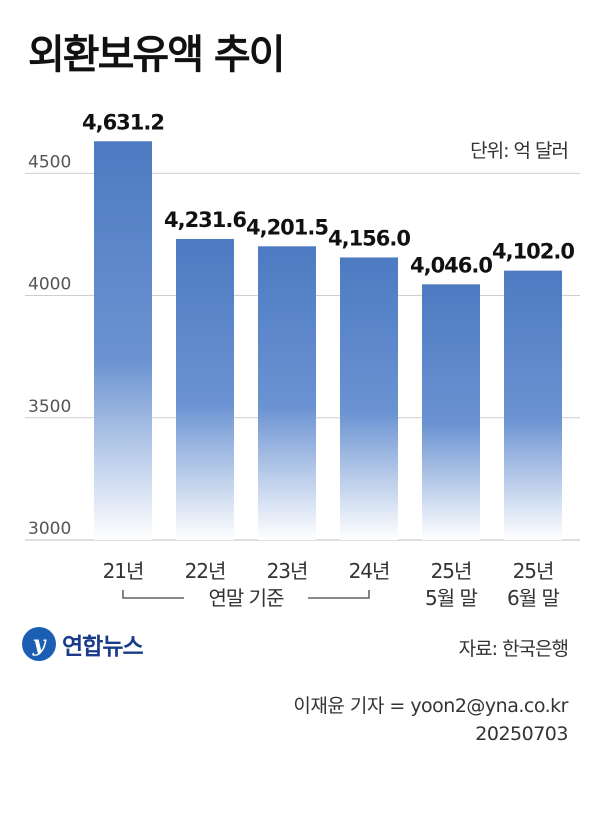 This screenshot has width=600, height=818. Describe the element at coordinates (369, 238) in the screenshot. I see `bar-value-label: 4,156.0` at that location.